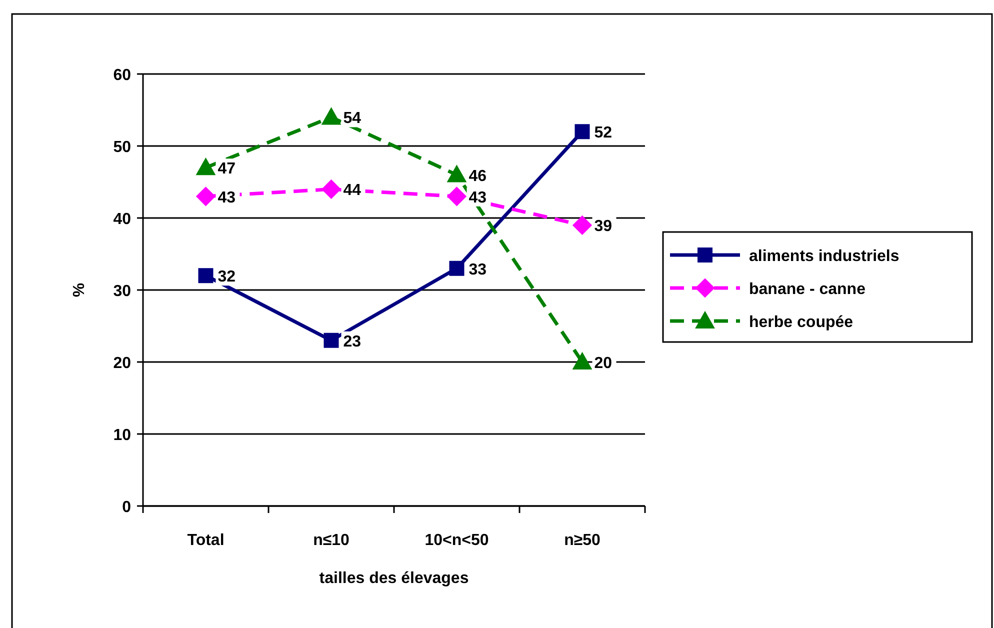 This screenshot has height=628, width=994. What do you see at coordinates (227, 169) in the screenshot?
I see `data-label: 47` at bounding box center [227, 169].